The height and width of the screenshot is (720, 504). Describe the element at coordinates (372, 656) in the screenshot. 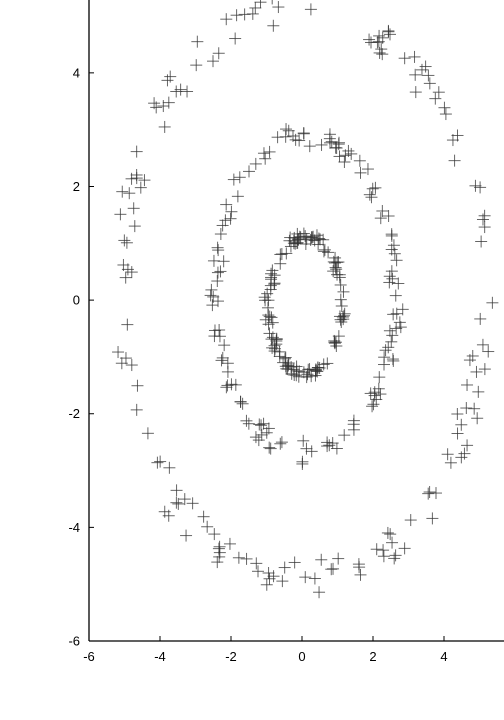

I see `x-tick-label: 2` at that location.